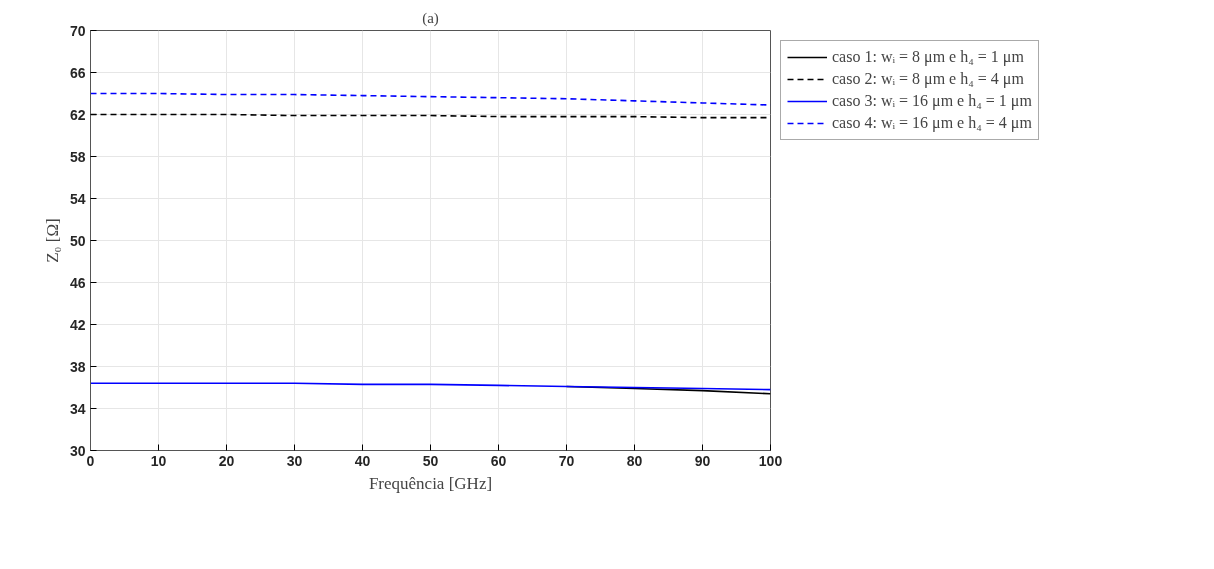 This screenshot has width=1214, height=569. Describe the element at coordinates (158, 460) in the screenshot. I see `x-tick-label: 10` at that location.